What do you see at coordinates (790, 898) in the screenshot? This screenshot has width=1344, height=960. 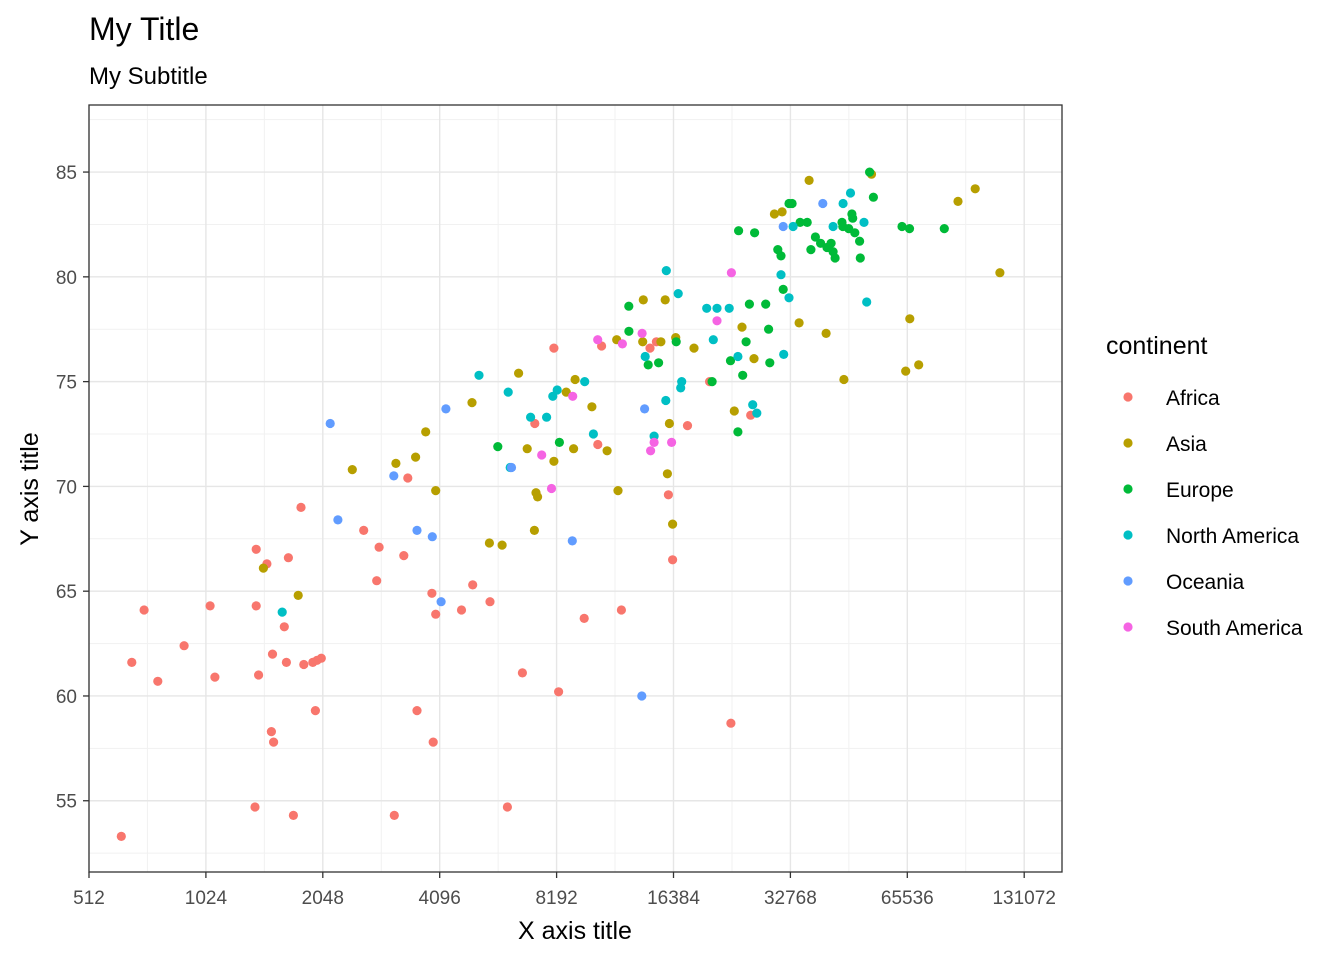 I see `x-tick-label: 32768` at bounding box center [790, 898].